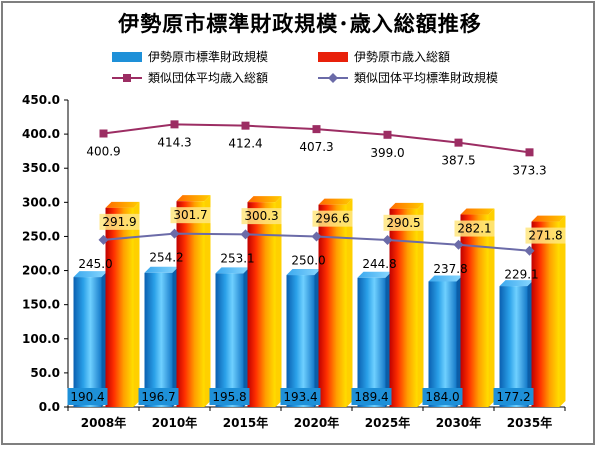 The image size is (600, 450). I want to click on data-label-similar-revenue: 387.5, so click(458, 161).